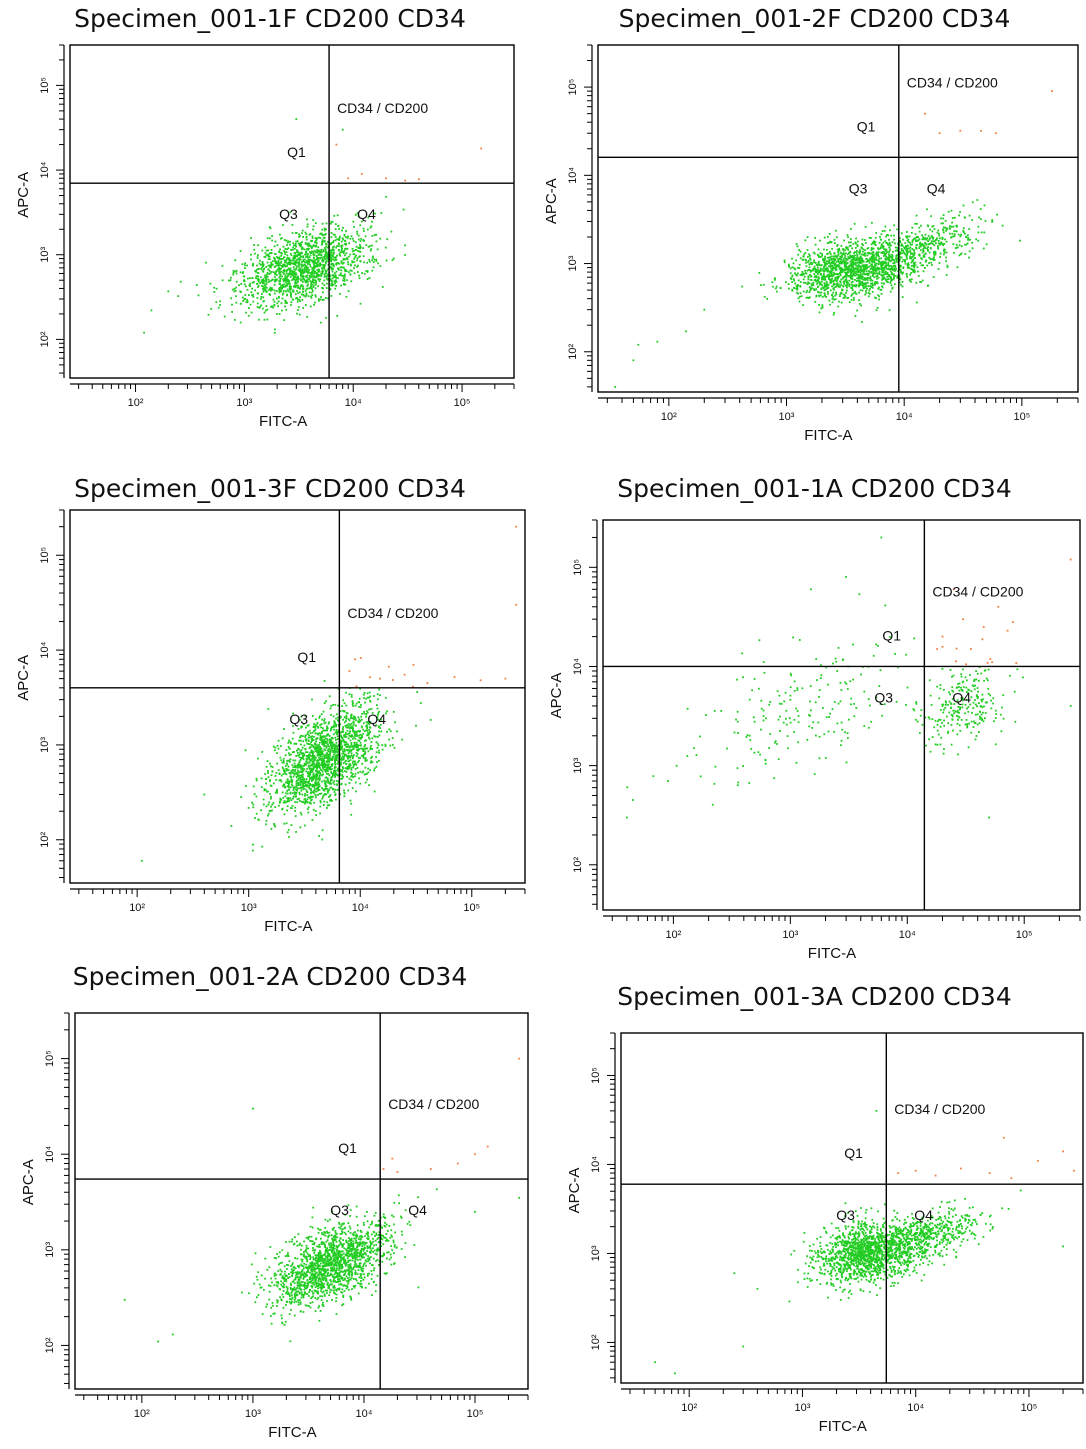  Describe the element at coordinates (382, 108) in the screenshot. I see `quadrant-label-cd34-cd200: CD34 / CD200` at that location.